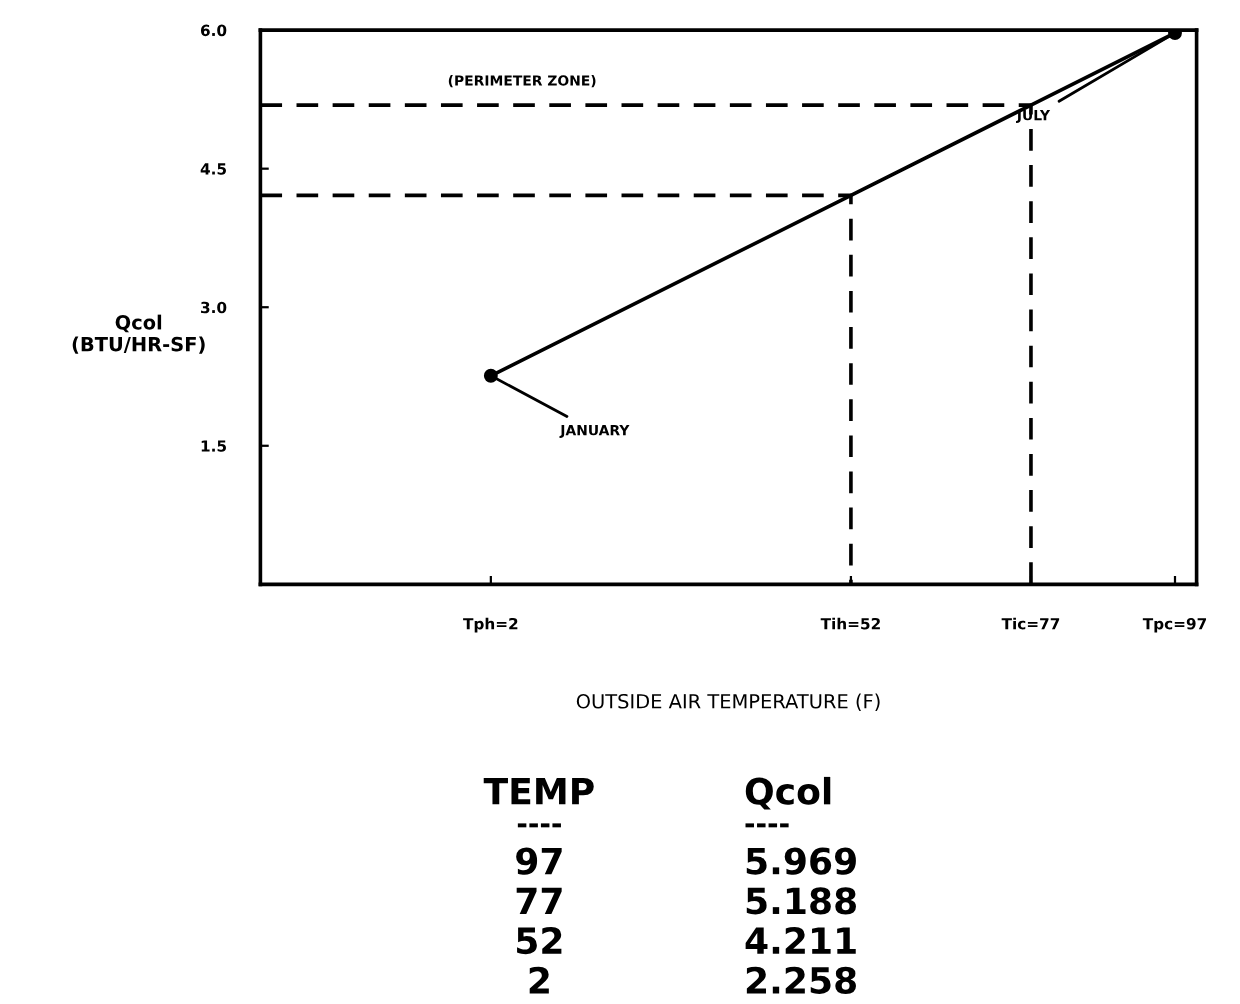  Describe the element at coordinates (539, 861) in the screenshot. I see `text: 97` at that location.